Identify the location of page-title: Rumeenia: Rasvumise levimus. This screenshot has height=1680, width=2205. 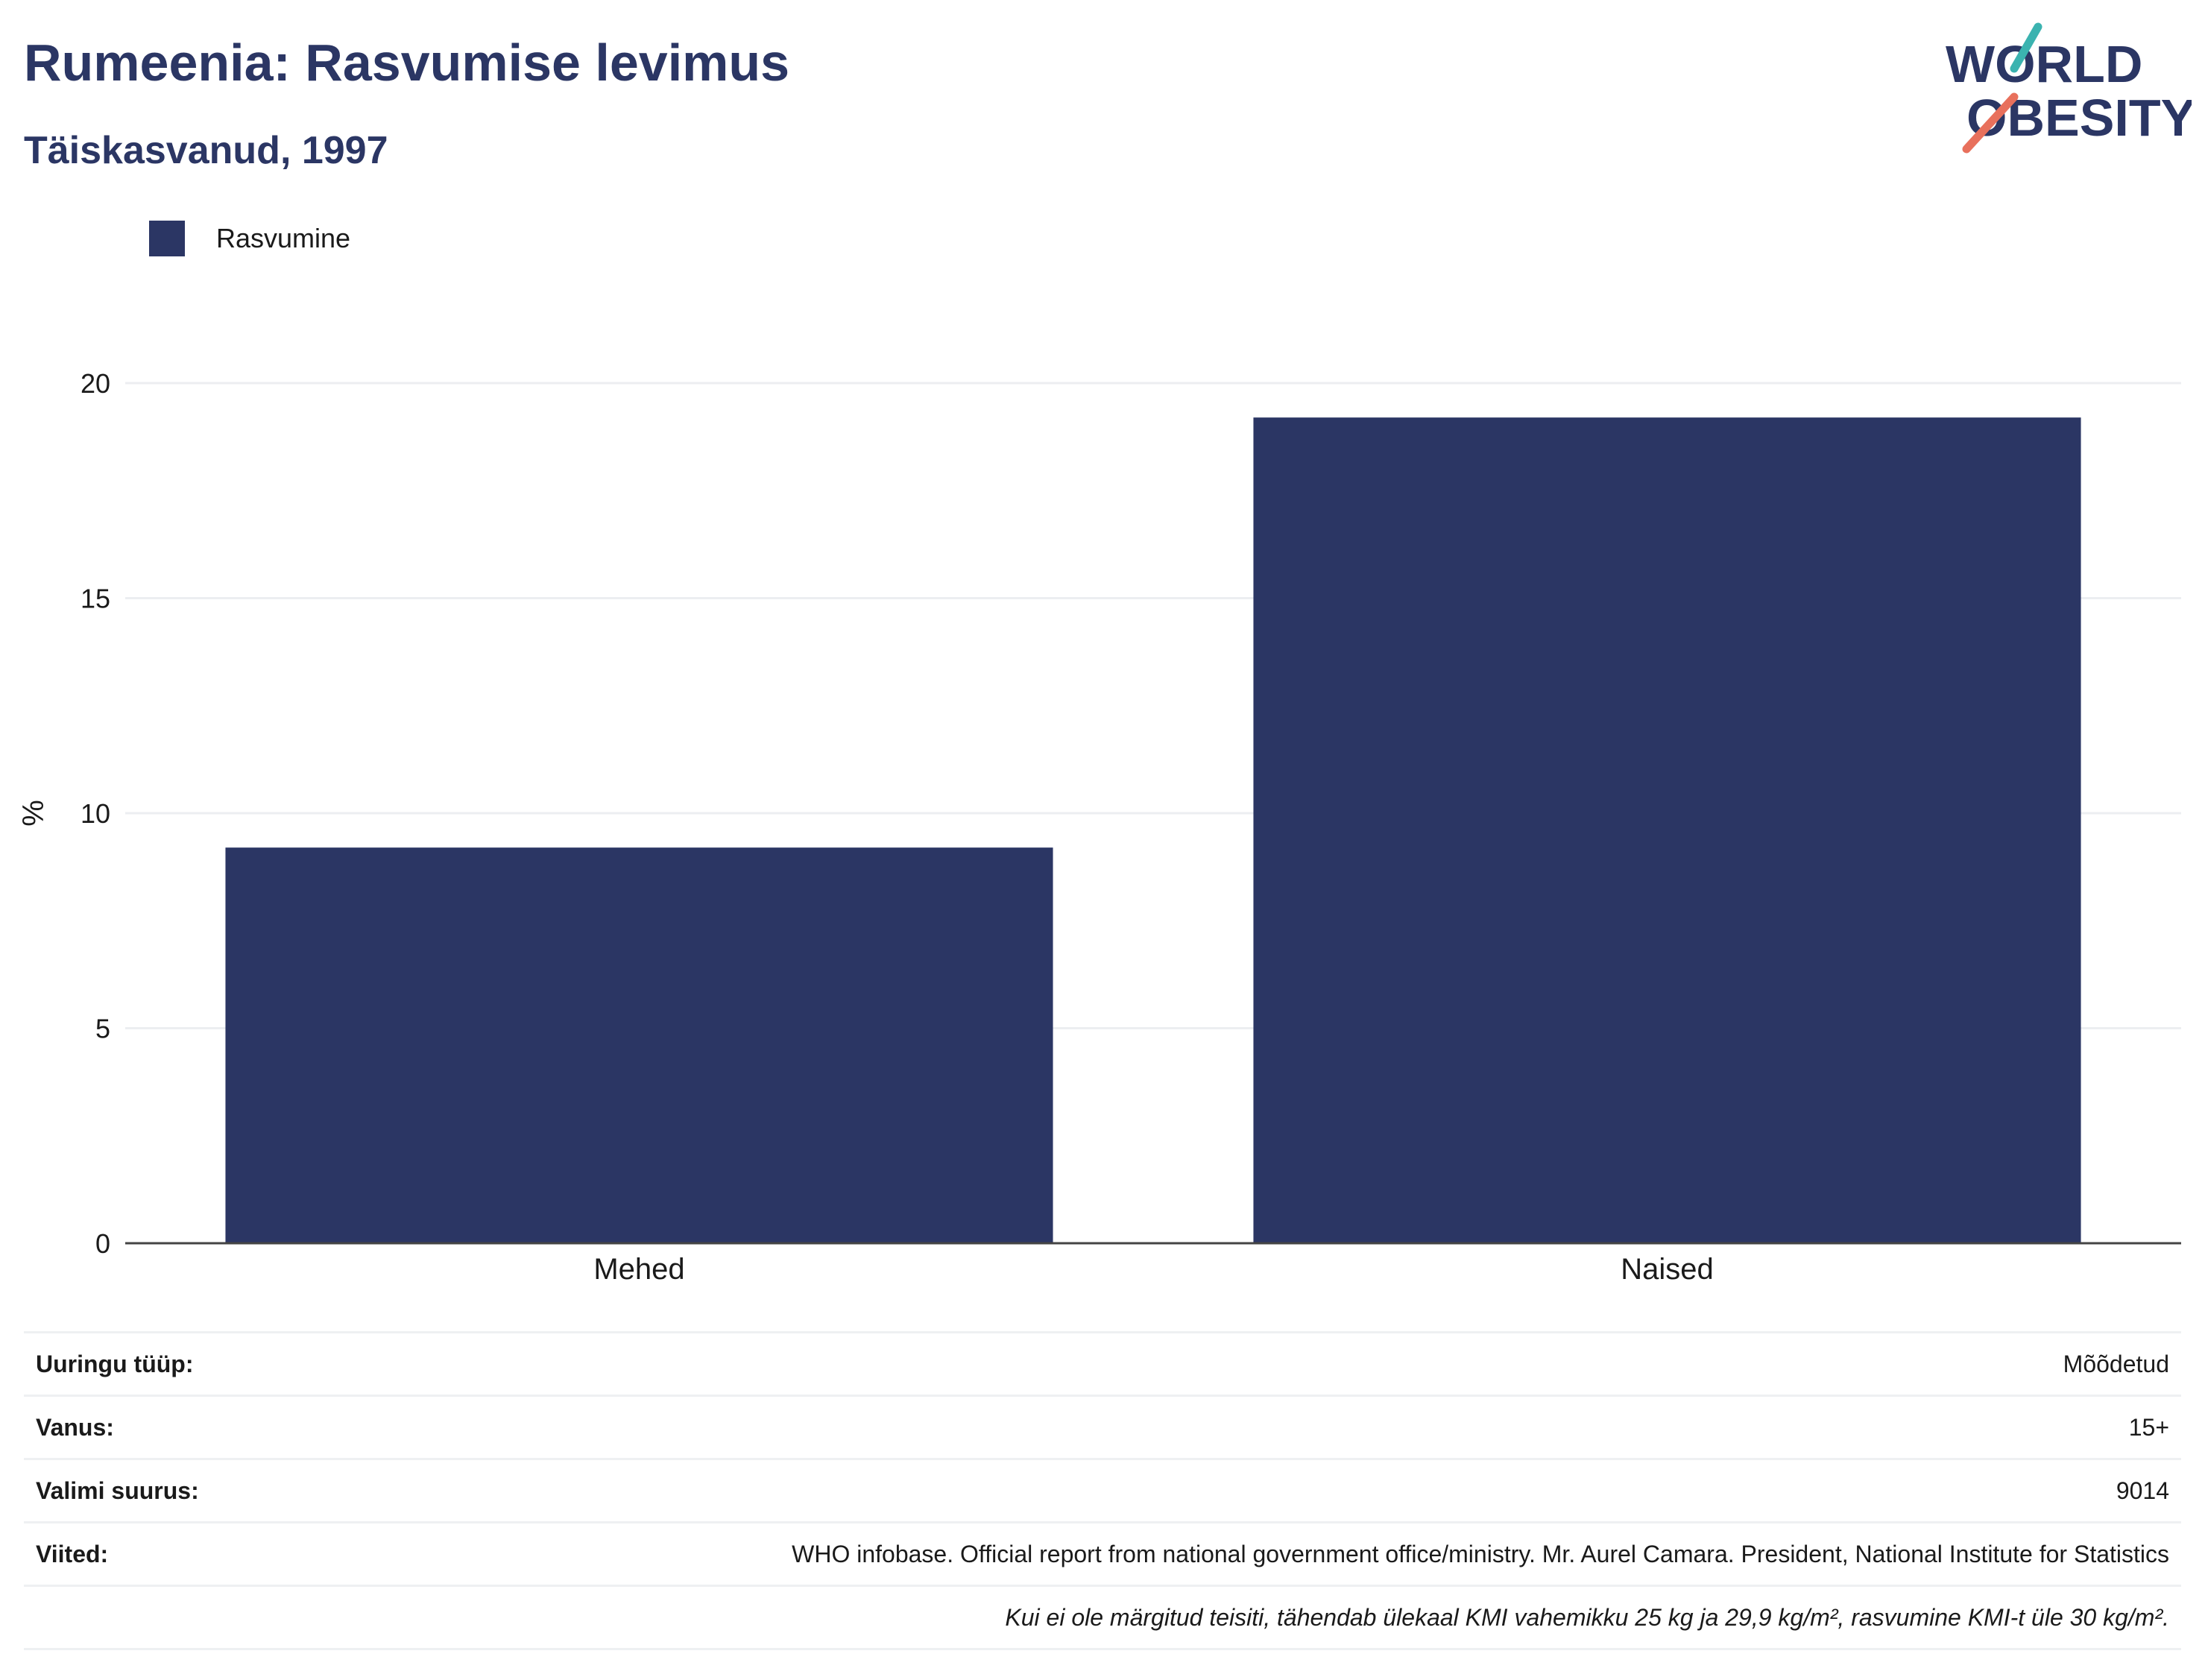
(407, 63).